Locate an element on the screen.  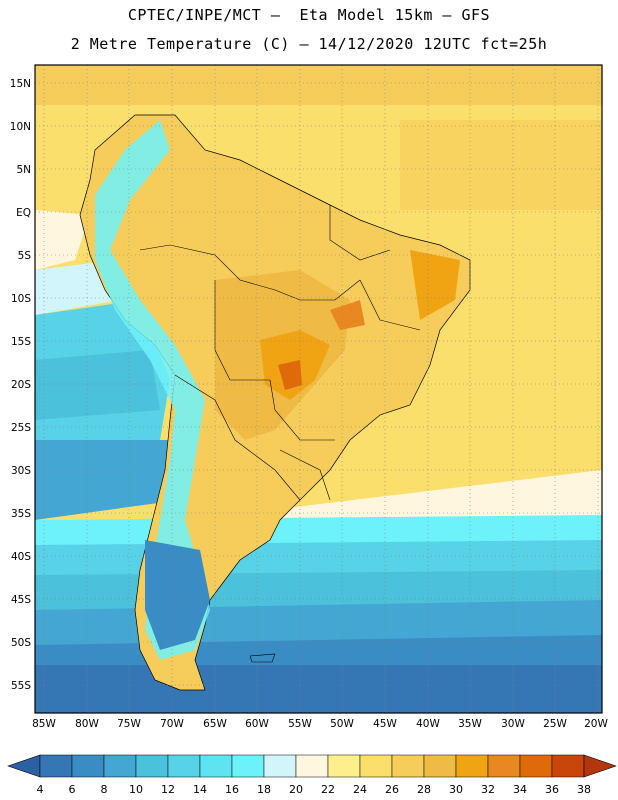
lon-label-70w: 70W is located at coordinates (172, 724).